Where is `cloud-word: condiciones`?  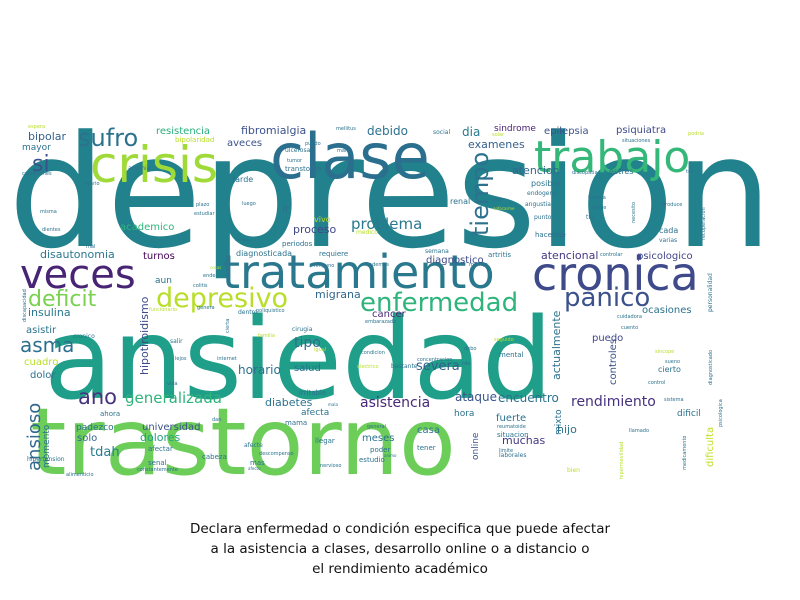 cloud-word: condiciones is located at coordinates (37, 174).